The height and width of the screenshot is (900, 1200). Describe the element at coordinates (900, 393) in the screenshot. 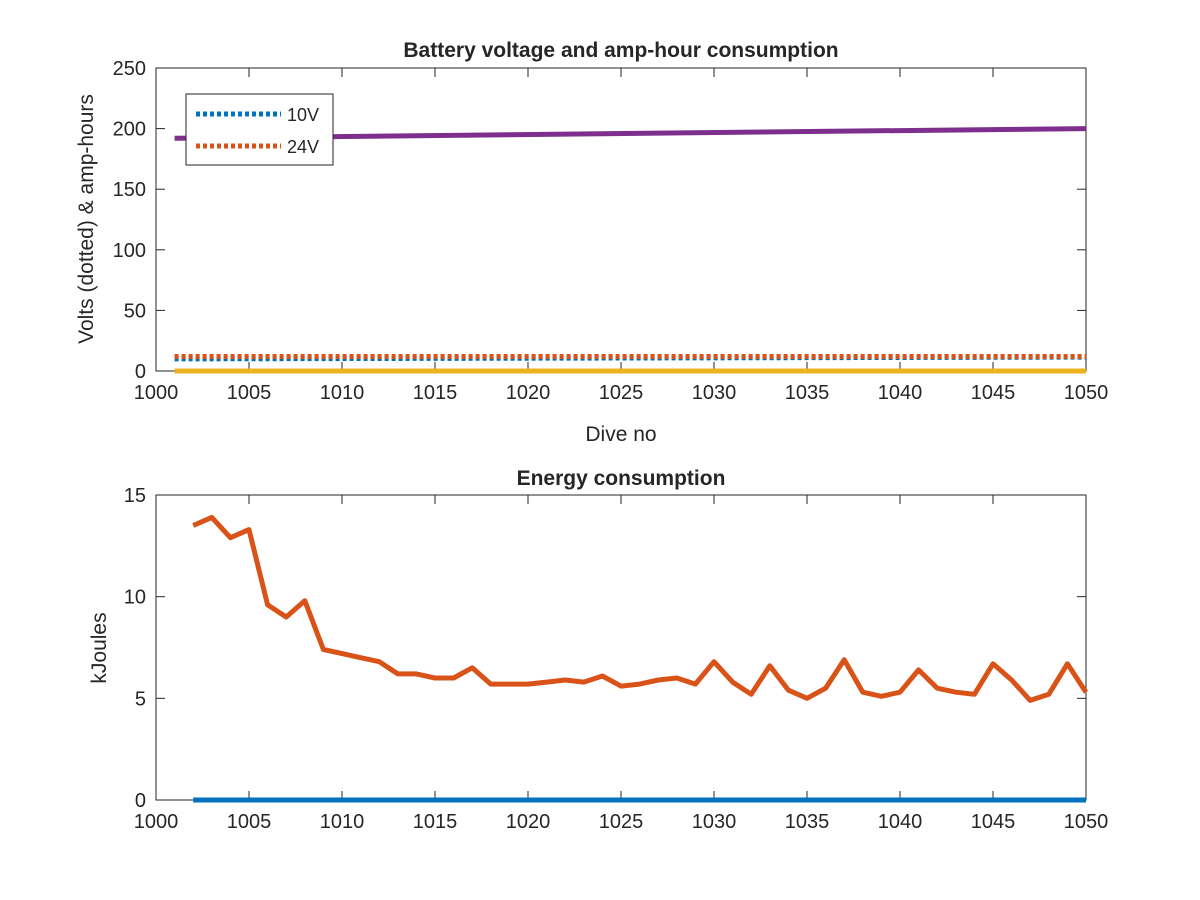

I see `voltage-plot-xtick-label: 1040` at that location.